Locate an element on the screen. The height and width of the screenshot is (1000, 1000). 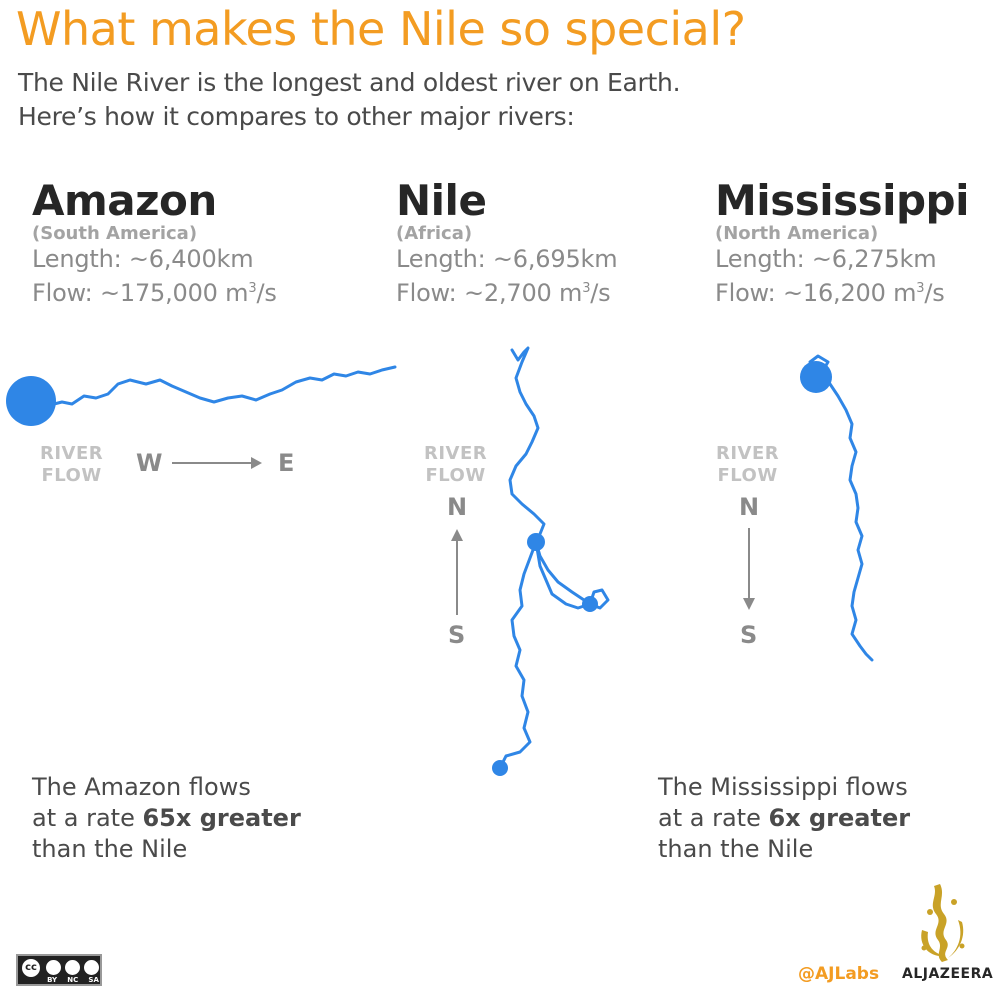
north-arrow is located at coordinates (457, 572).